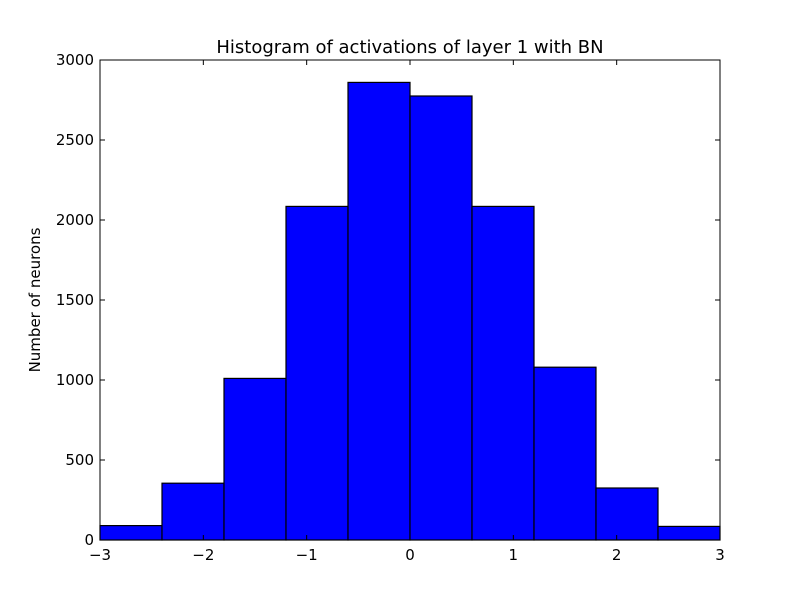 The image size is (800, 604). Describe the element at coordinates (79, 460) in the screenshot. I see `y-tick-label: 500` at that location.